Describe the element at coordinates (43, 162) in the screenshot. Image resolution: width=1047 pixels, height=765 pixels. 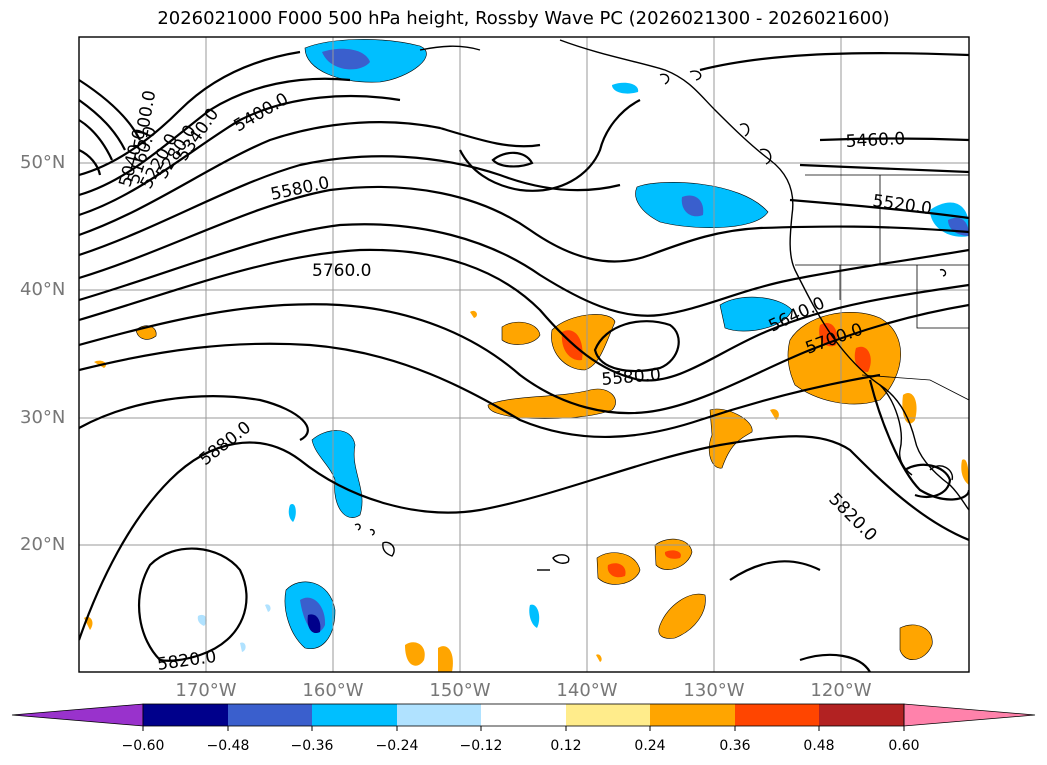
I see `lat-label: 50°N` at that location.